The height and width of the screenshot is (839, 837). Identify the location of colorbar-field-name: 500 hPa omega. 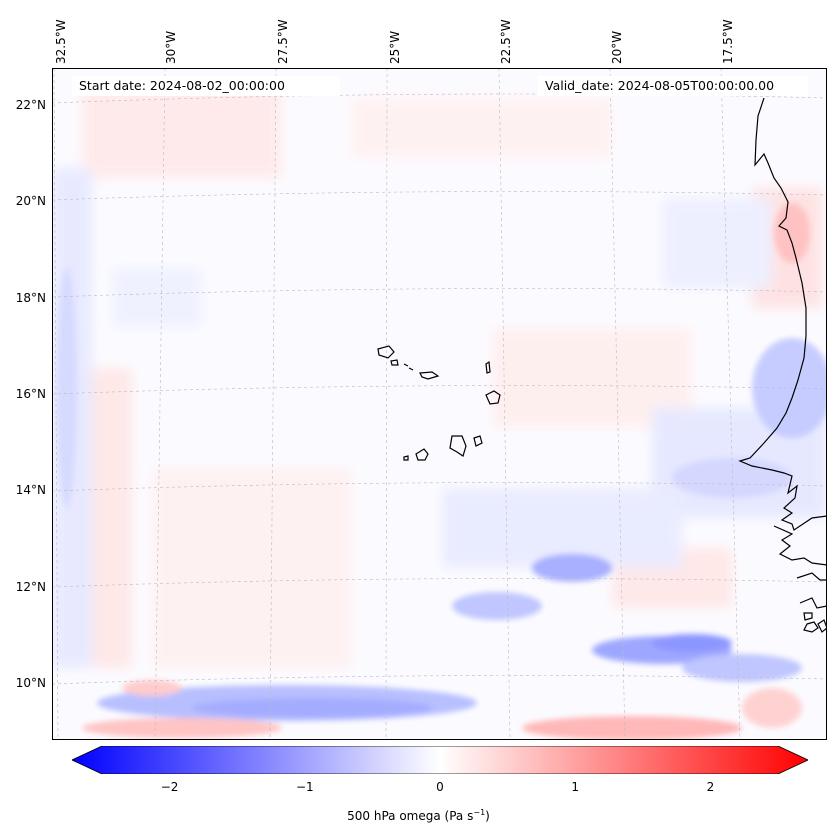
(394, 816).